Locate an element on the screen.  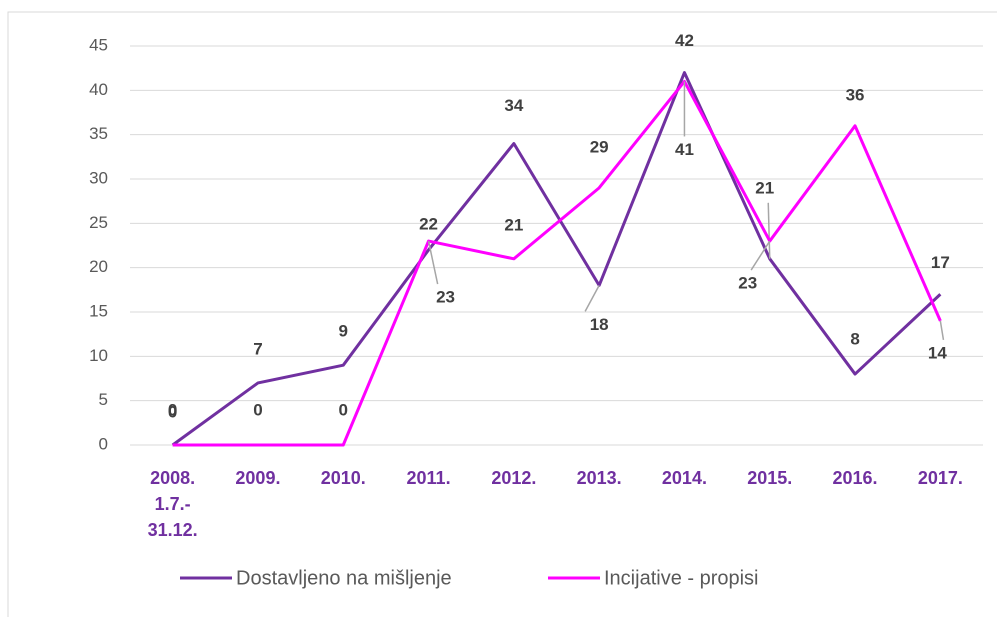
x-tick-label: 2012. is located at coordinates (514, 478).